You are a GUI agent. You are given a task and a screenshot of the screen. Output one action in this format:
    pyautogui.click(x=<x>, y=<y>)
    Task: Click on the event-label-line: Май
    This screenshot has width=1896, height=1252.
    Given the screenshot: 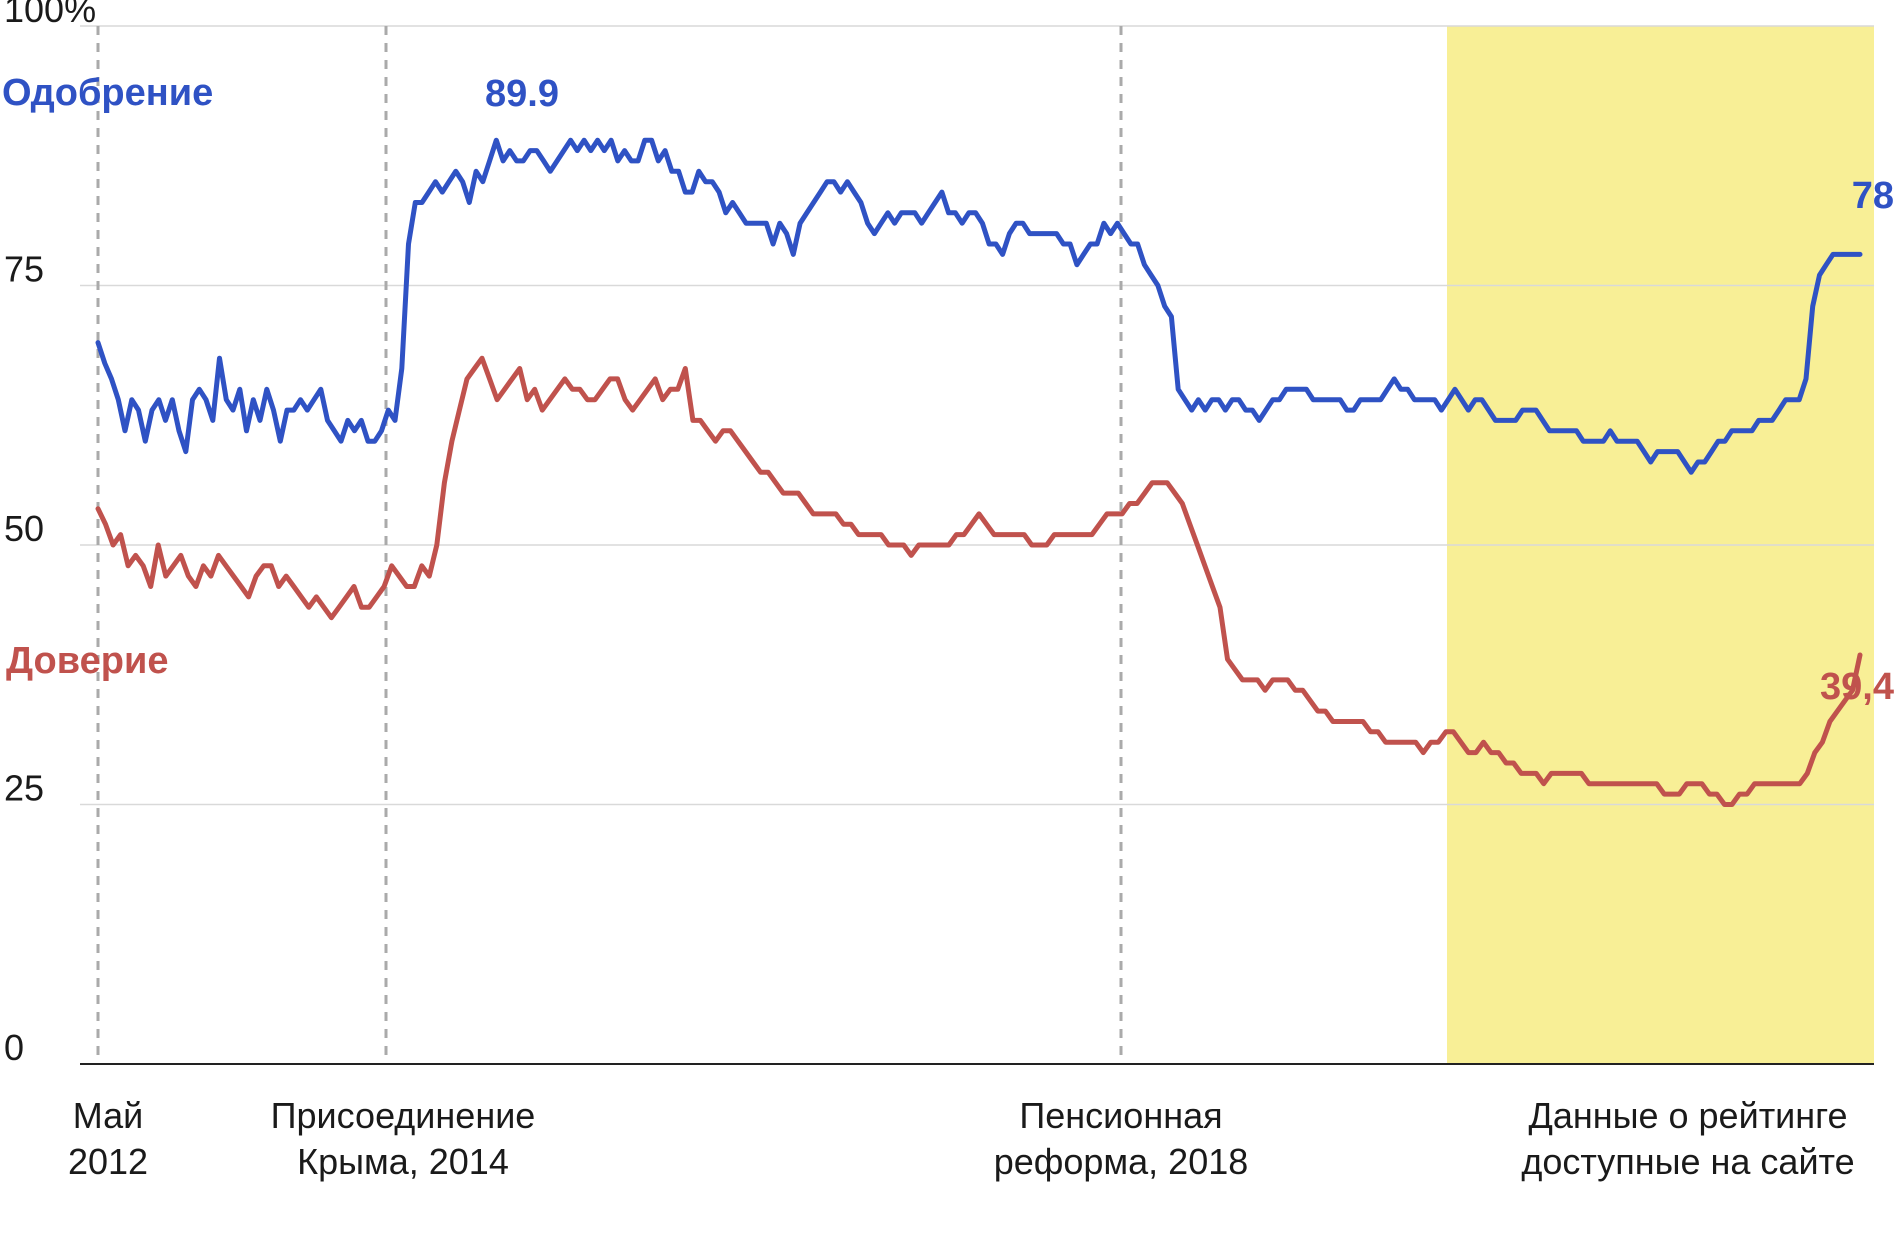 What is the action you would take?
    pyautogui.click(x=108, y=1115)
    